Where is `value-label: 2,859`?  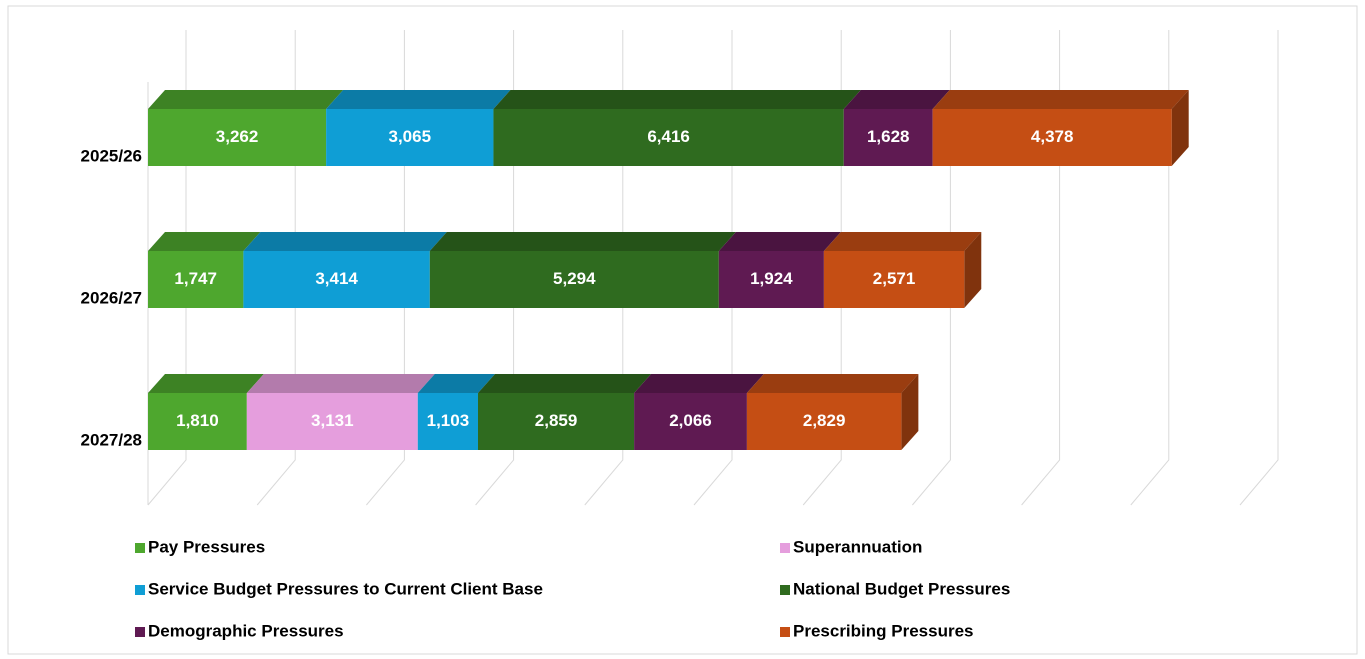
value-label: 2,859 is located at coordinates (556, 420).